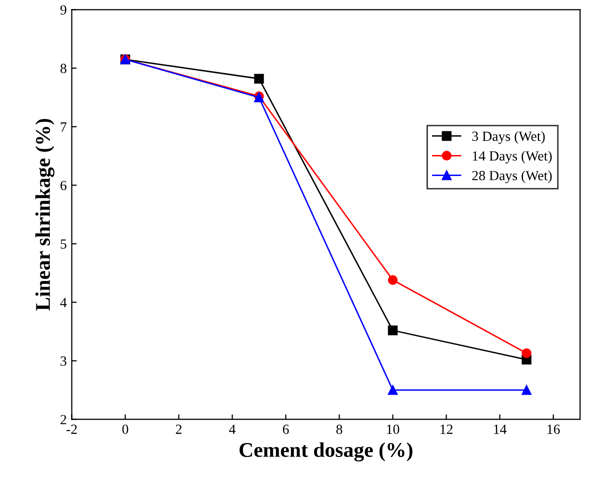  What do you see at coordinates (71, 429) in the screenshot?
I see `x-tick-label: -2` at bounding box center [71, 429].